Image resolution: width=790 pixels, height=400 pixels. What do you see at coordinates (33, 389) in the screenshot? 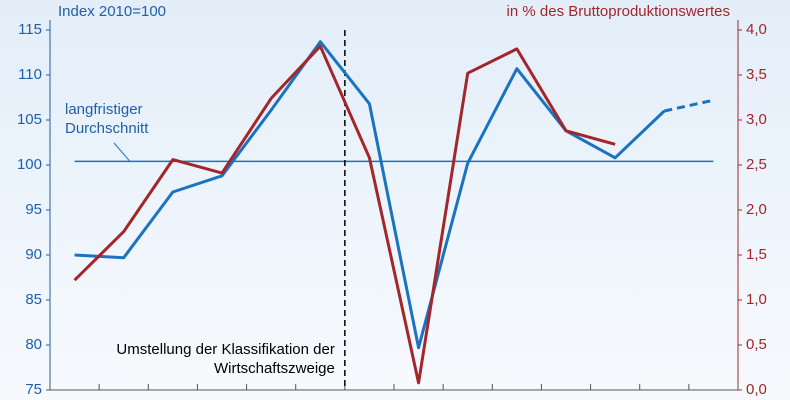
I see `y-tick-label: 75` at bounding box center [33, 389].